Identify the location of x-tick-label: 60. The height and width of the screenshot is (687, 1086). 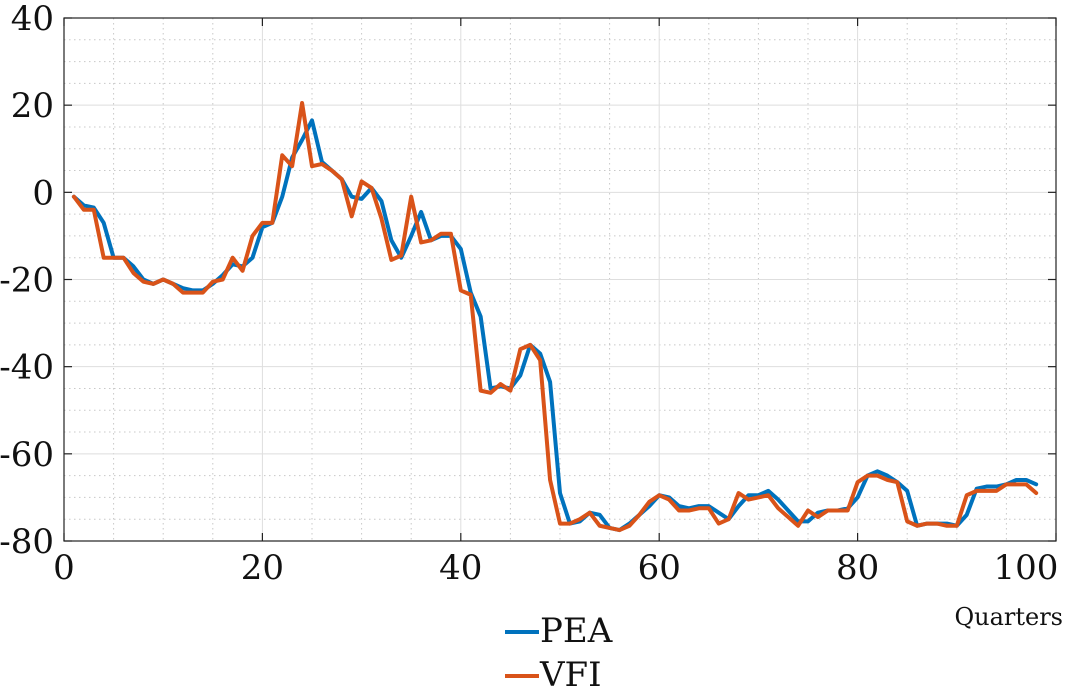
(659, 568).